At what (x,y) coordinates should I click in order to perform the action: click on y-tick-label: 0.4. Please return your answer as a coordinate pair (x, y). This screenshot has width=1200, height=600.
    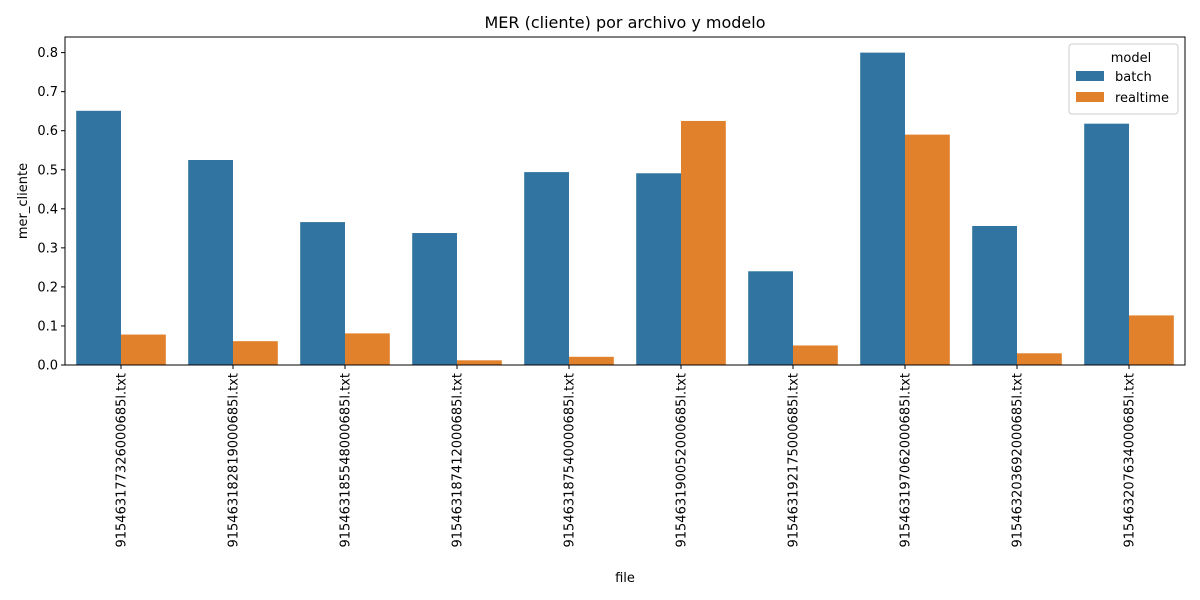
    Looking at the image, I should click on (47, 209).